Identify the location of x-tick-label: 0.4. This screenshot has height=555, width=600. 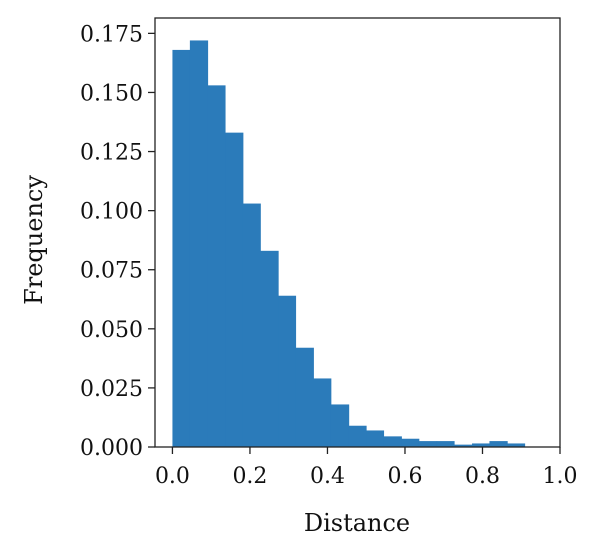
(327, 476).